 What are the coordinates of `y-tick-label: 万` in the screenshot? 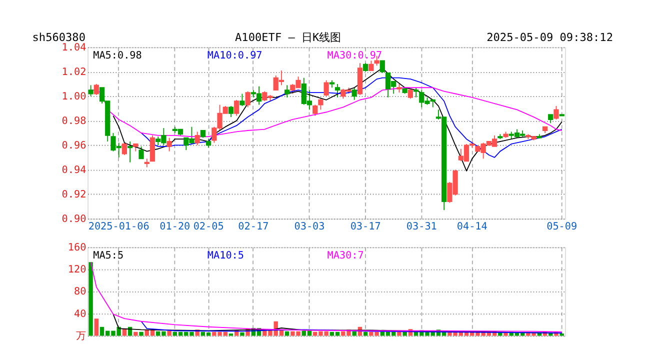 It's located at (81, 336).